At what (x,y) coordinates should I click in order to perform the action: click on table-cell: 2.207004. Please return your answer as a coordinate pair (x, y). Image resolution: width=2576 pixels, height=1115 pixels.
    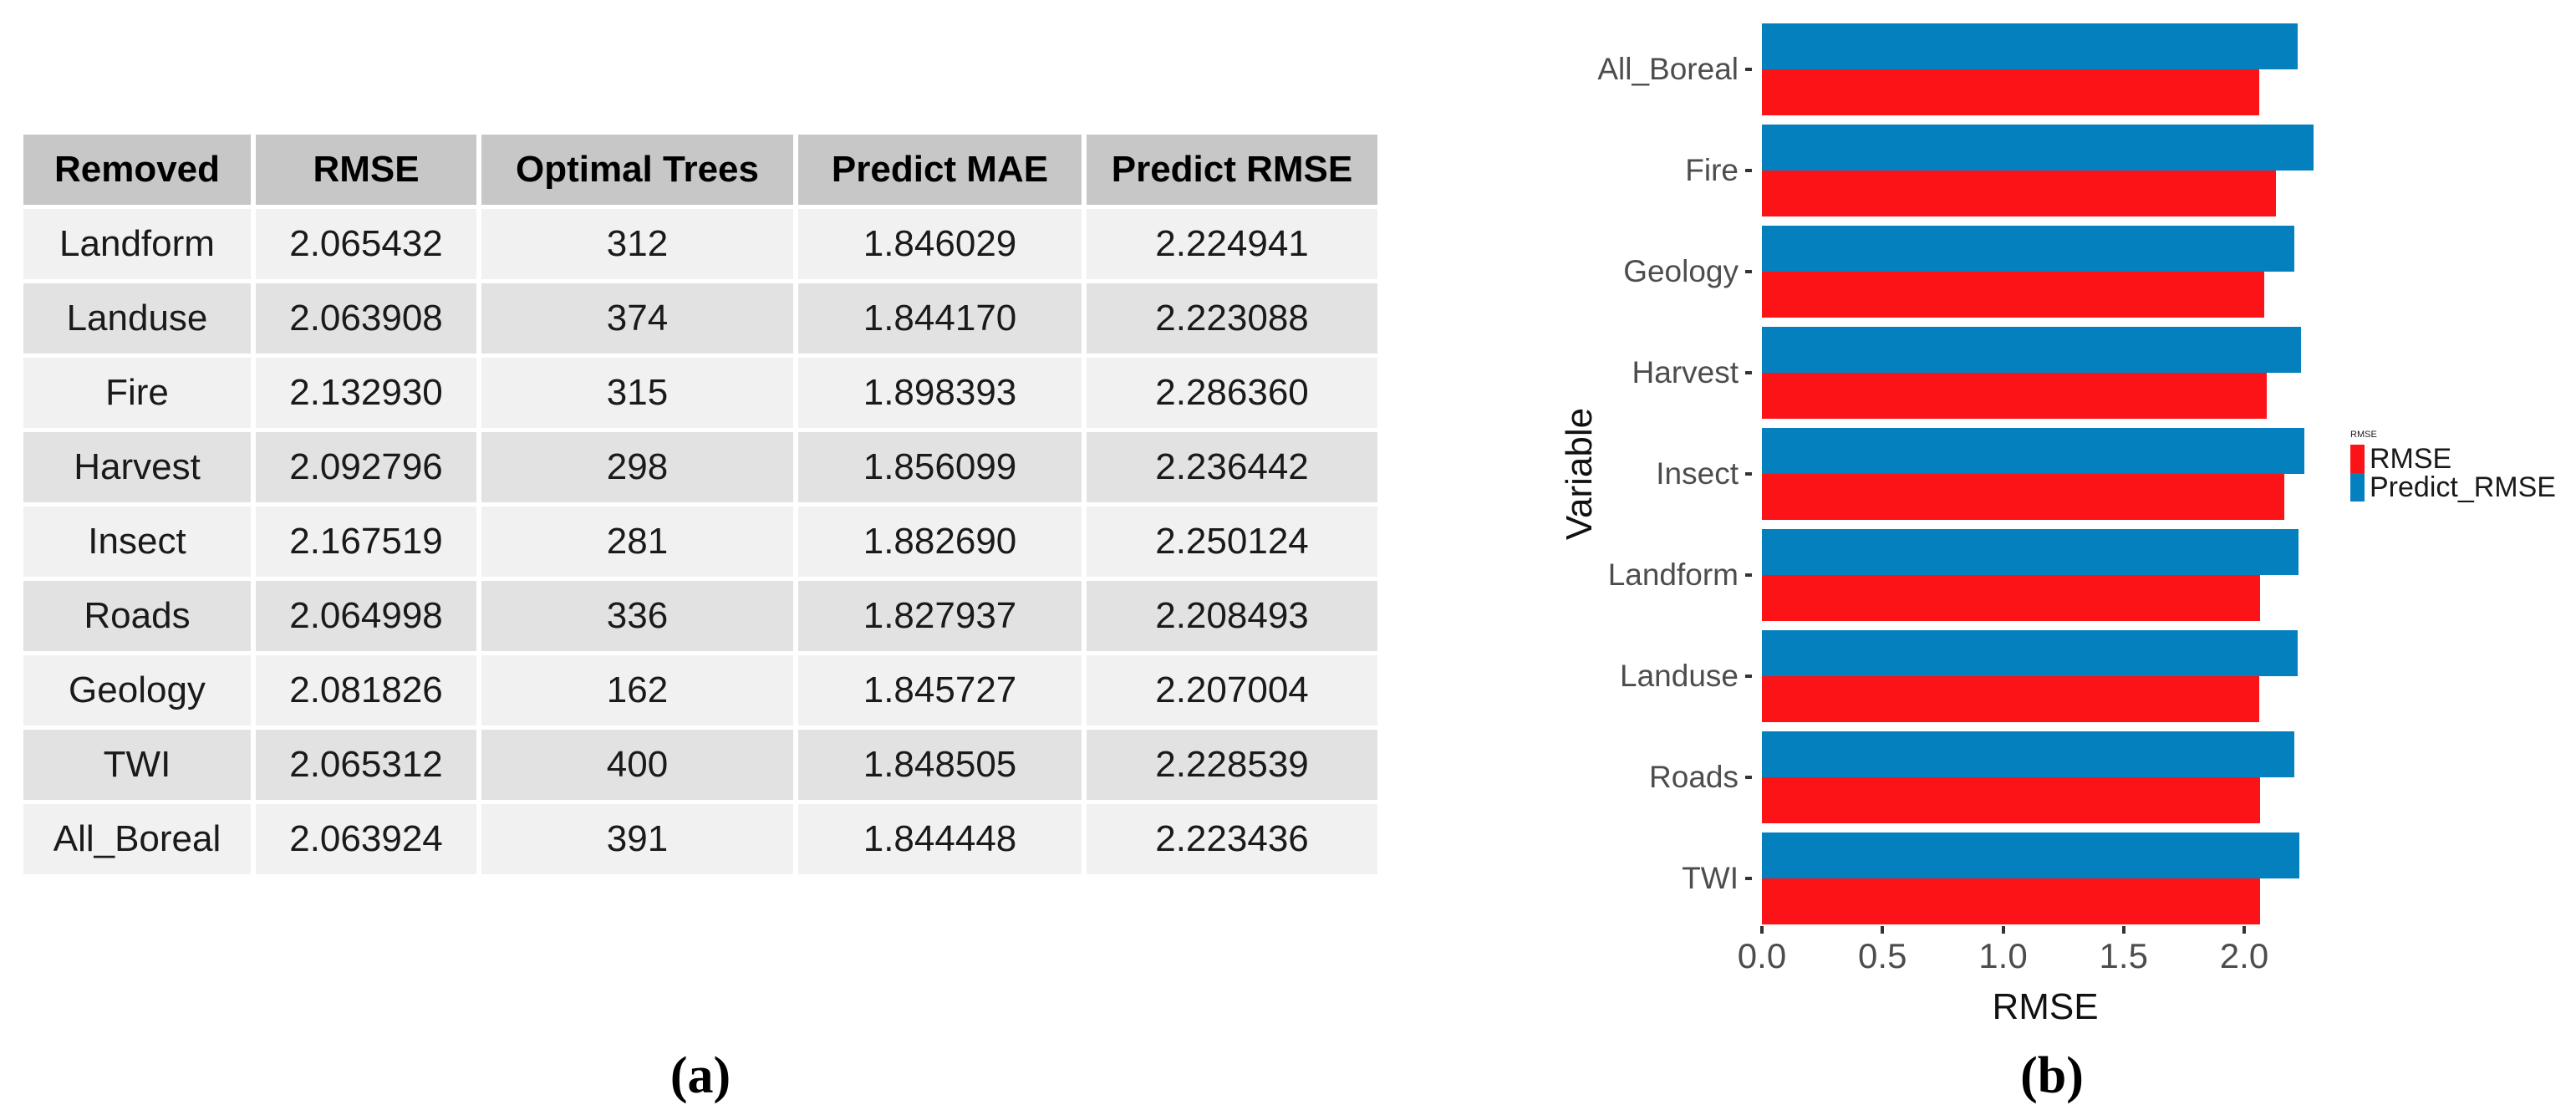
    Looking at the image, I should click on (1232, 690).